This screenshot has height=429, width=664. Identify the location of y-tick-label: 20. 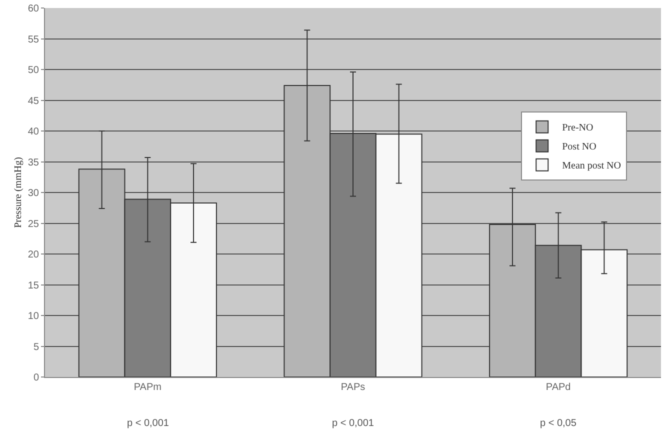
(34, 255).